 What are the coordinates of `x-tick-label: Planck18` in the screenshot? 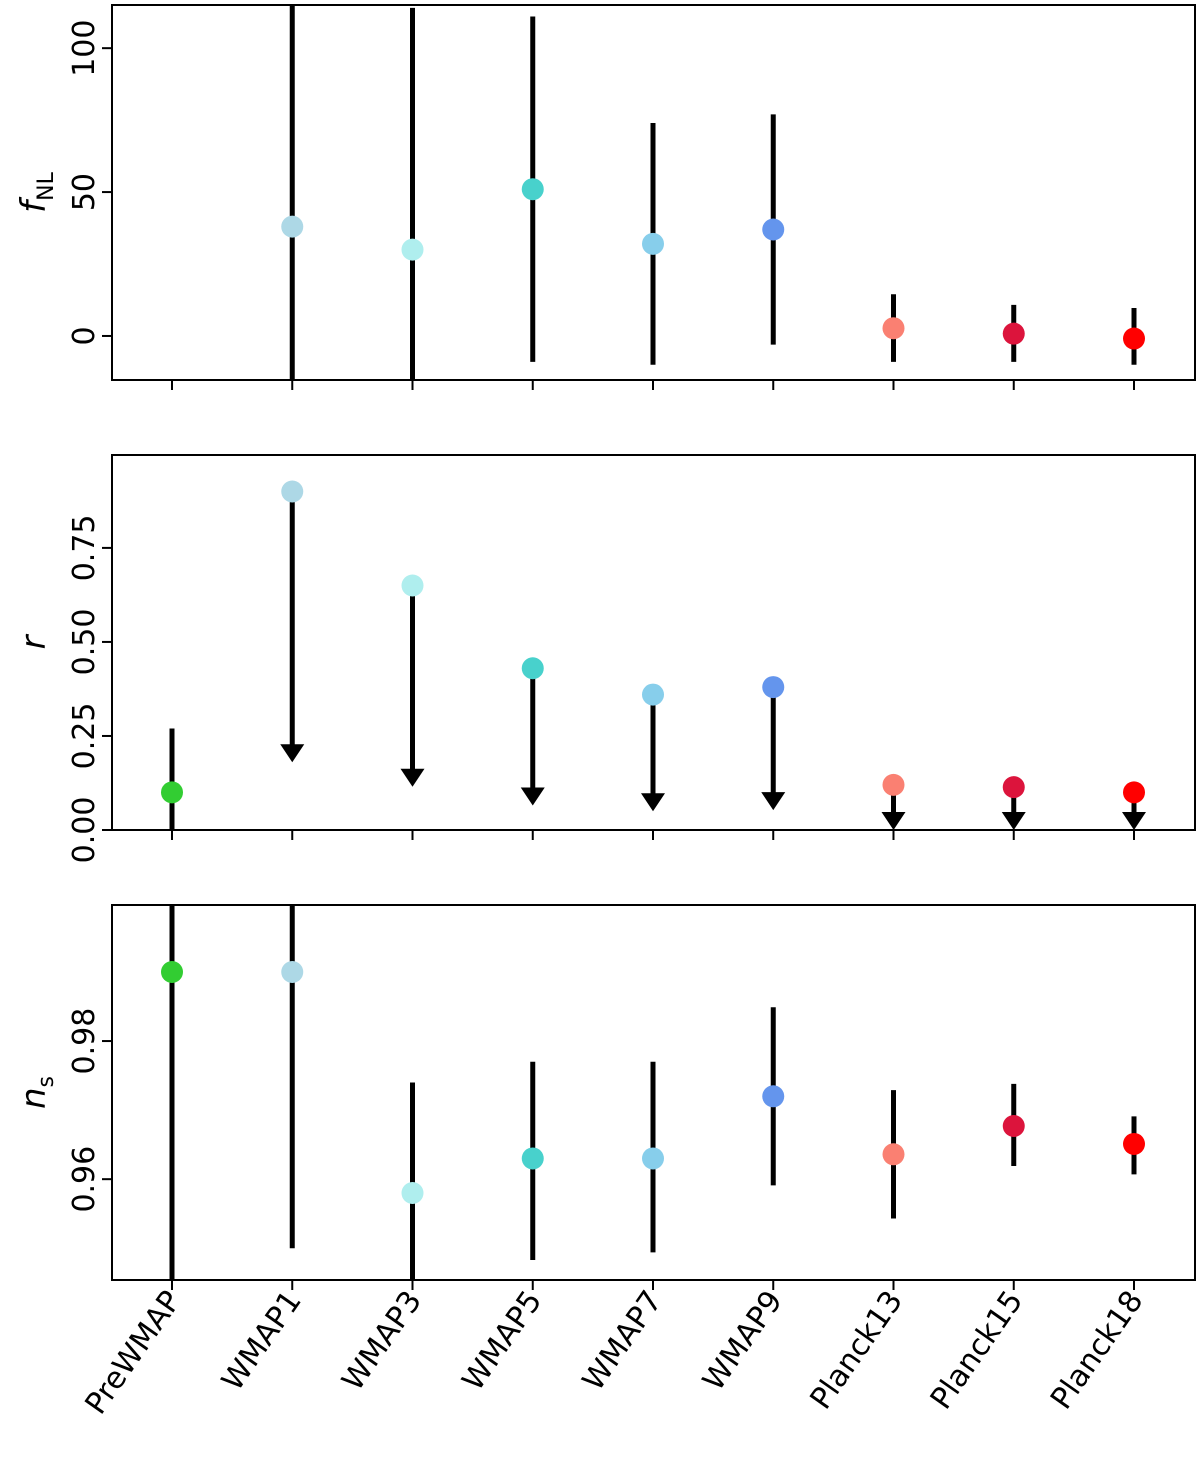 It's located at (1097, 1350).